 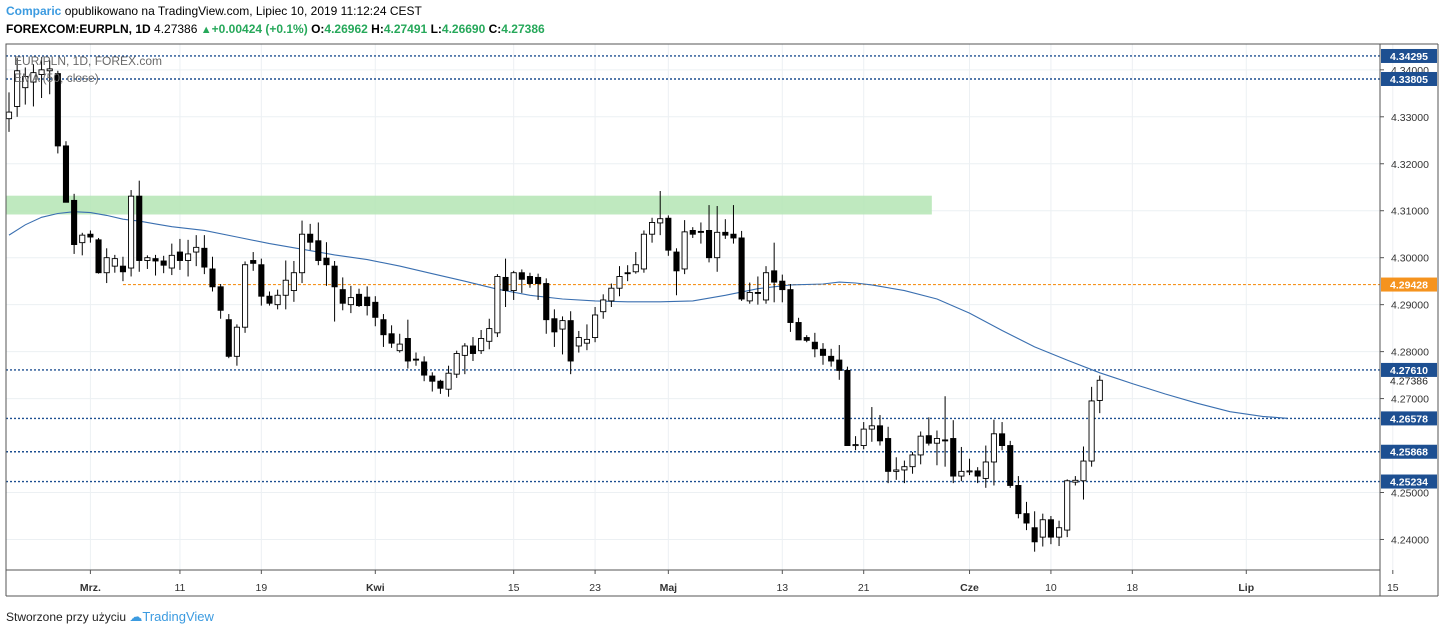 What do you see at coordinates (259, 29) in the screenshot?
I see `change-value: +0.00424 (+0.1%)` at bounding box center [259, 29].